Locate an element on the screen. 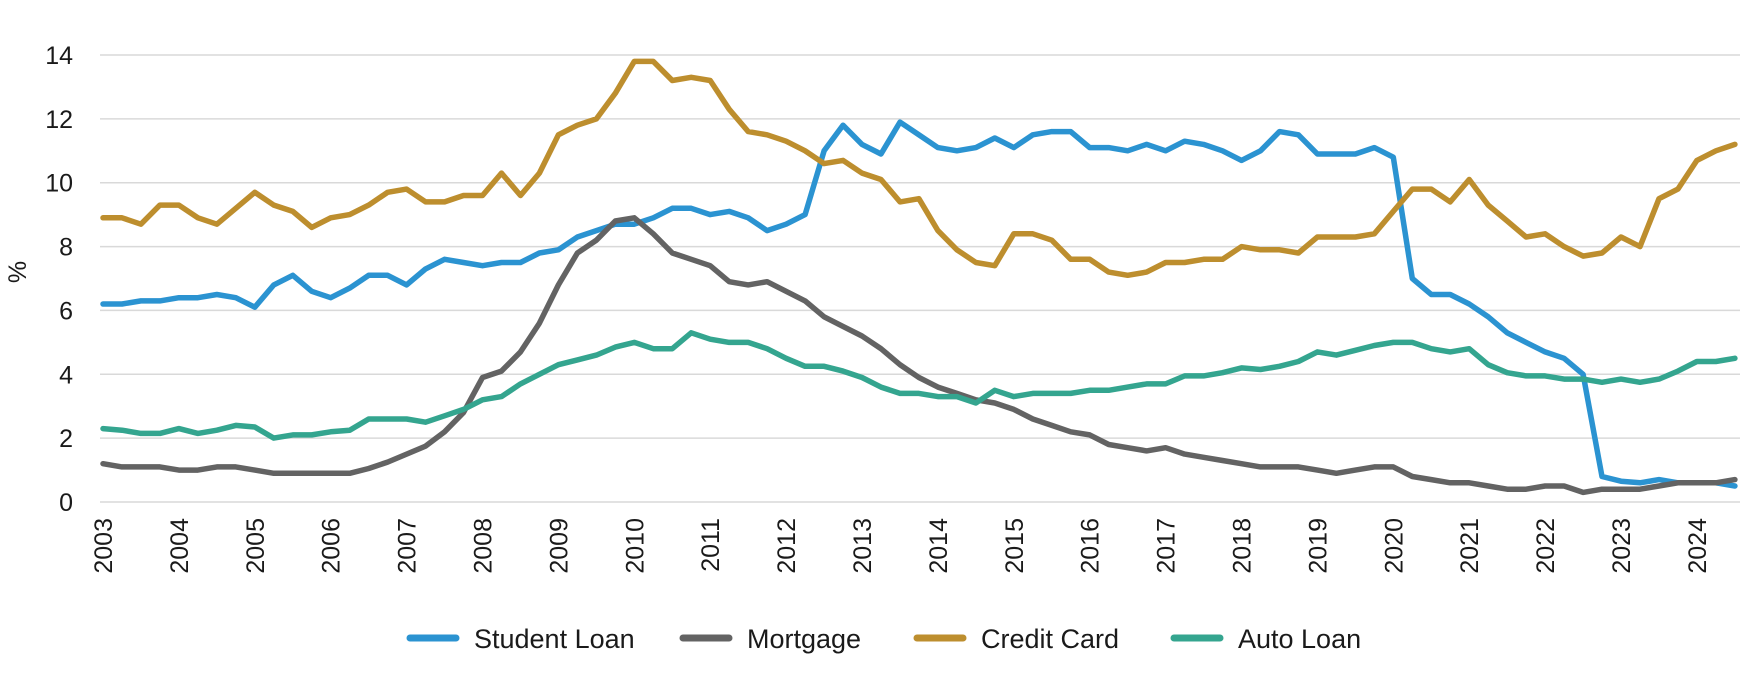  x-tick-label: 2007 is located at coordinates (408, 546).